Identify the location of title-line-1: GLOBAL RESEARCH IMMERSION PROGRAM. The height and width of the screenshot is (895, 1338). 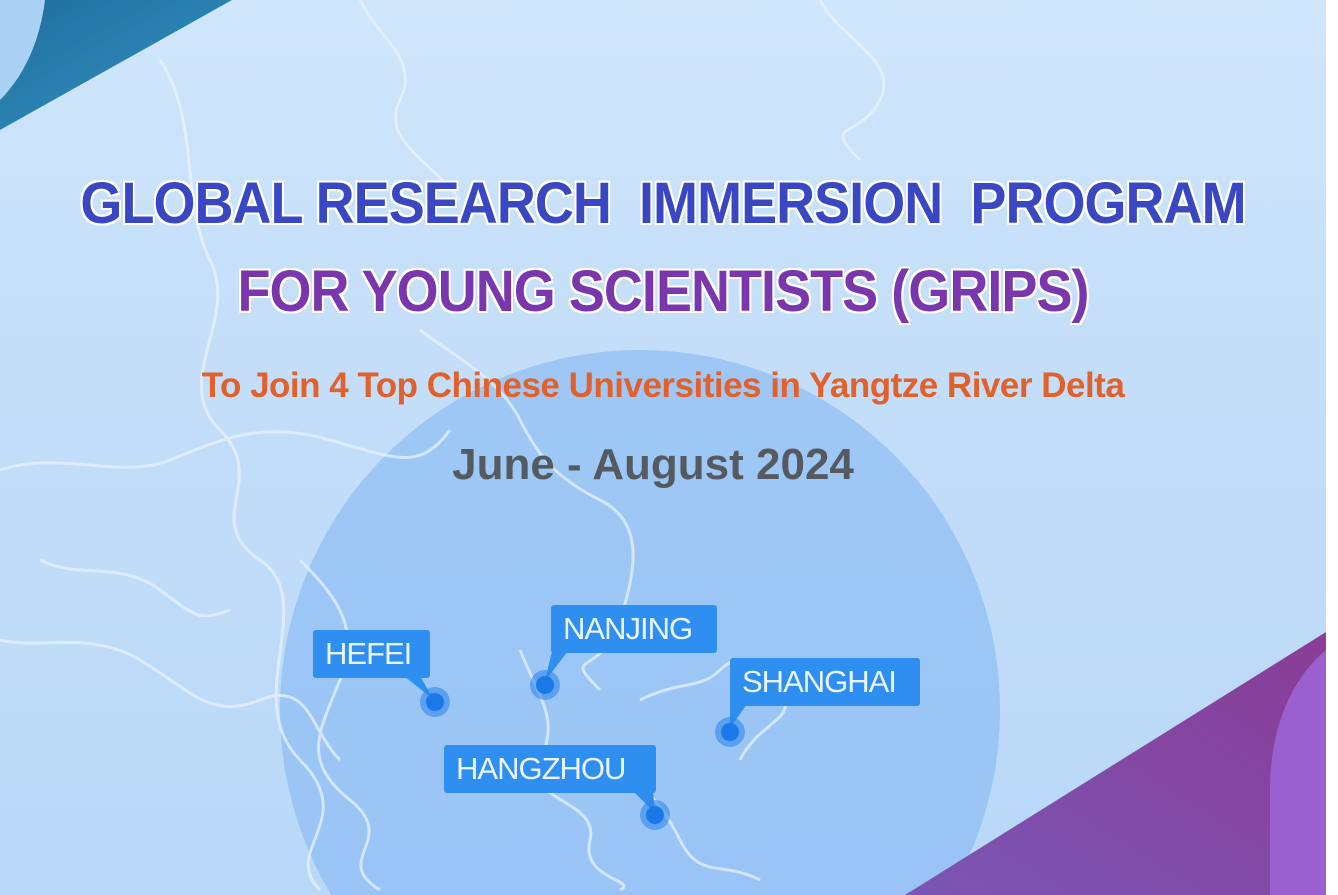
(663, 203).